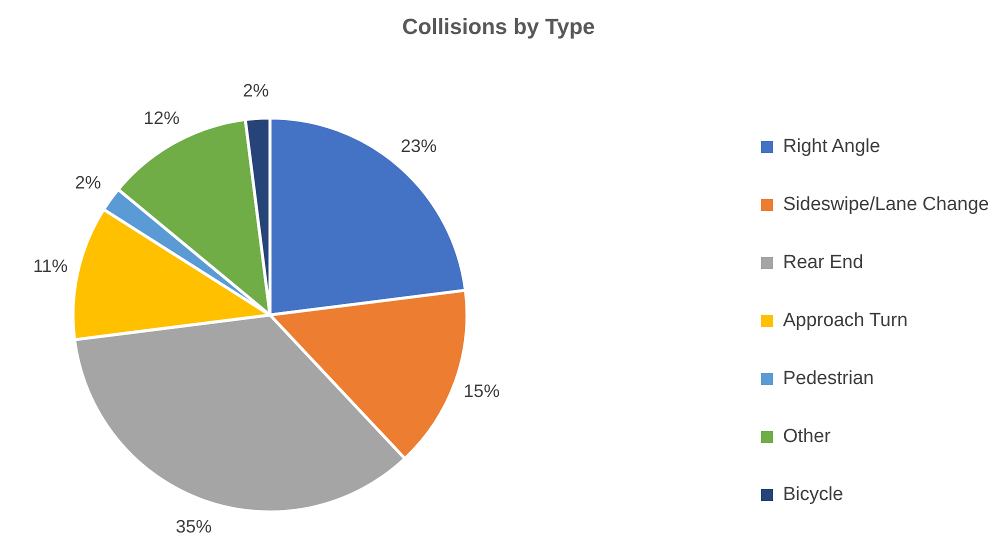 This screenshot has width=997, height=544. What do you see at coordinates (50, 266) in the screenshot?
I see `data-label: 11%` at bounding box center [50, 266].